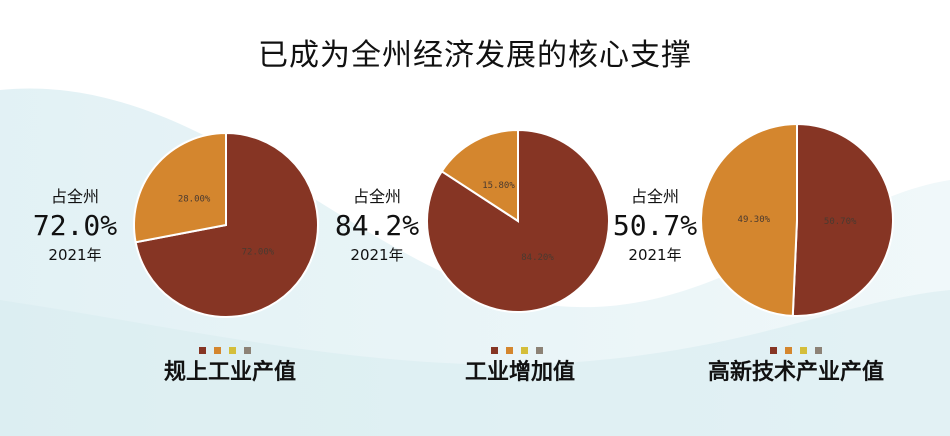 The image size is (950, 436). Describe the element at coordinates (258, 252) in the screenshot. I see `slice-label: 72.00%` at that location.